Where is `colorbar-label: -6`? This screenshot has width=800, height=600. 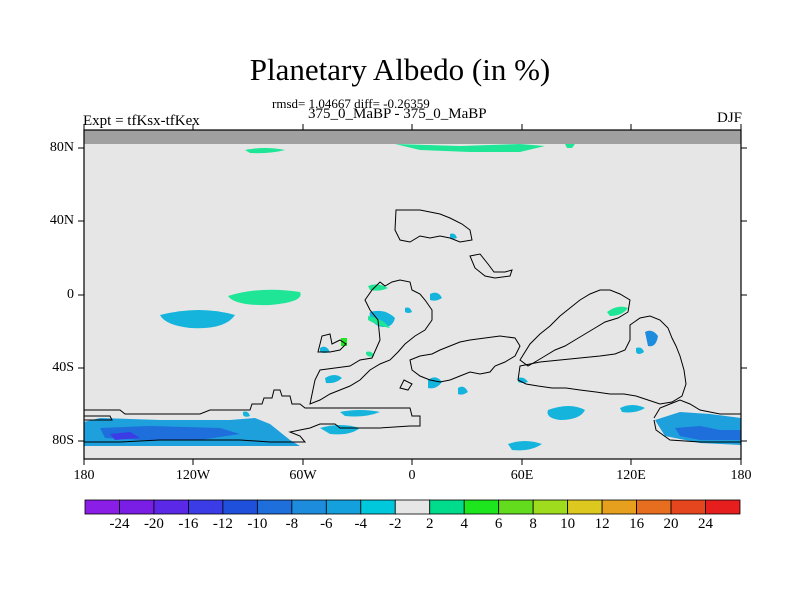
colorbar-label: -6 is located at coordinates (326, 524).